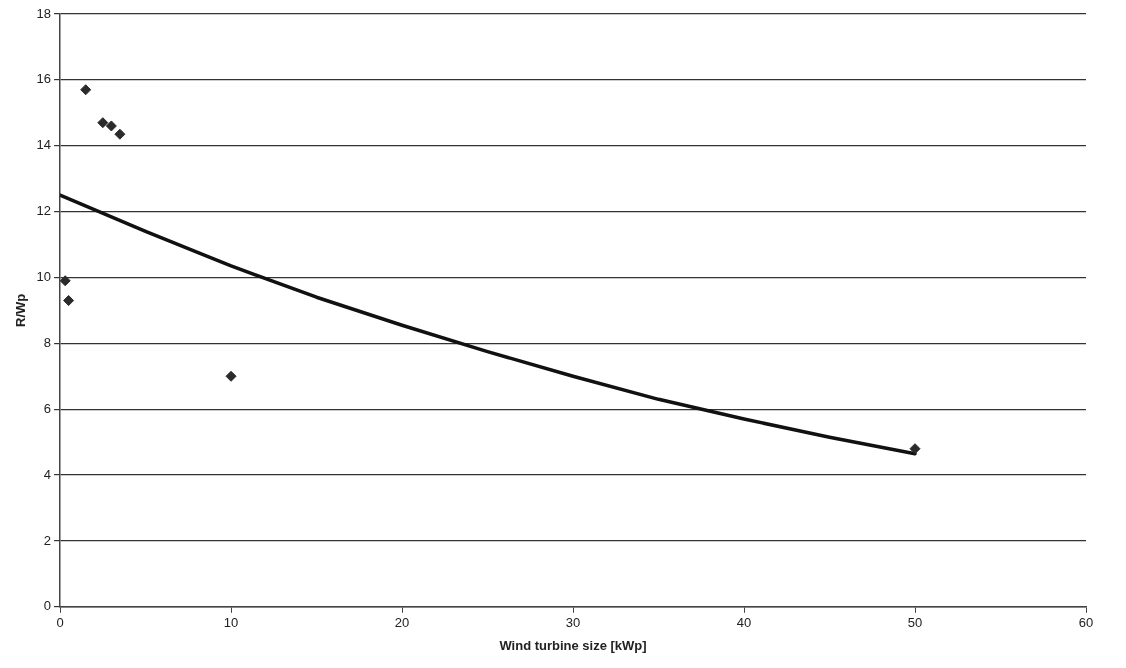 The height and width of the screenshot is (668, 1126). What do you see at coordinates (573, 645) in the screenshot?
I see `x-axis-title: Wind turbine size [kWp]` at bounding box center [573, 645].